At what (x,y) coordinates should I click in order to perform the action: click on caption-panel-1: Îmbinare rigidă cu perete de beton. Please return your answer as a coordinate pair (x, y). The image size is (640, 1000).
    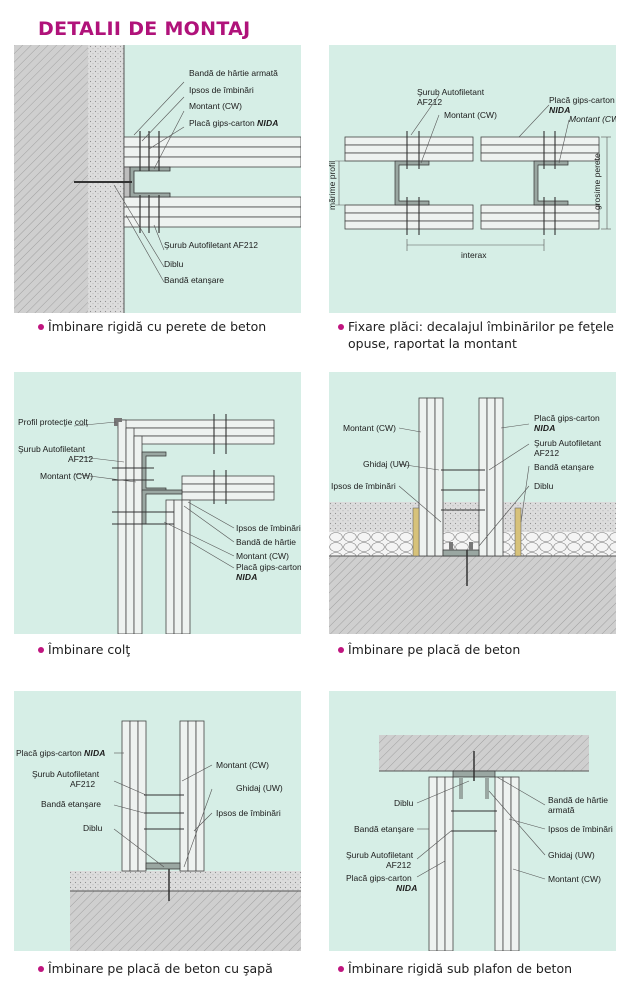
    Looking at the image, I should click on (152, 326).